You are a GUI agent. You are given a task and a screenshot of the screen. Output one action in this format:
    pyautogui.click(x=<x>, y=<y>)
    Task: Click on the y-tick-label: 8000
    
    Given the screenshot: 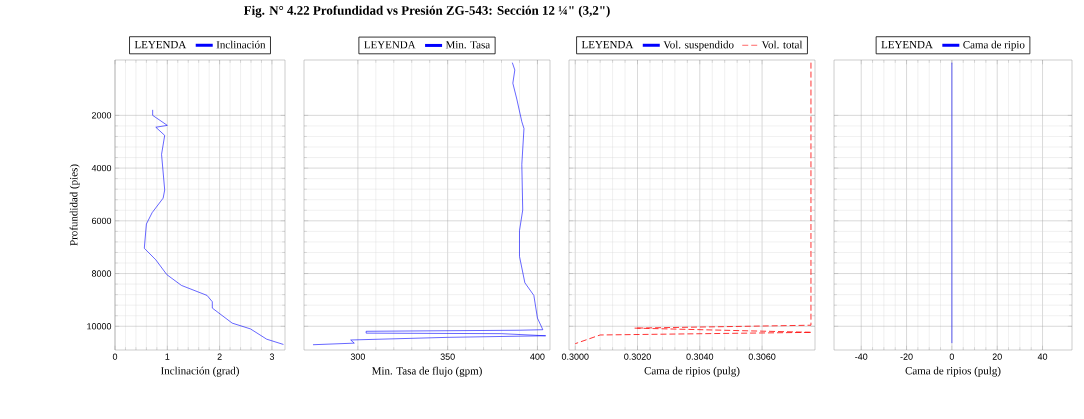 What is the action you would take?
    pyautogui.click(x=101, y=273)
    